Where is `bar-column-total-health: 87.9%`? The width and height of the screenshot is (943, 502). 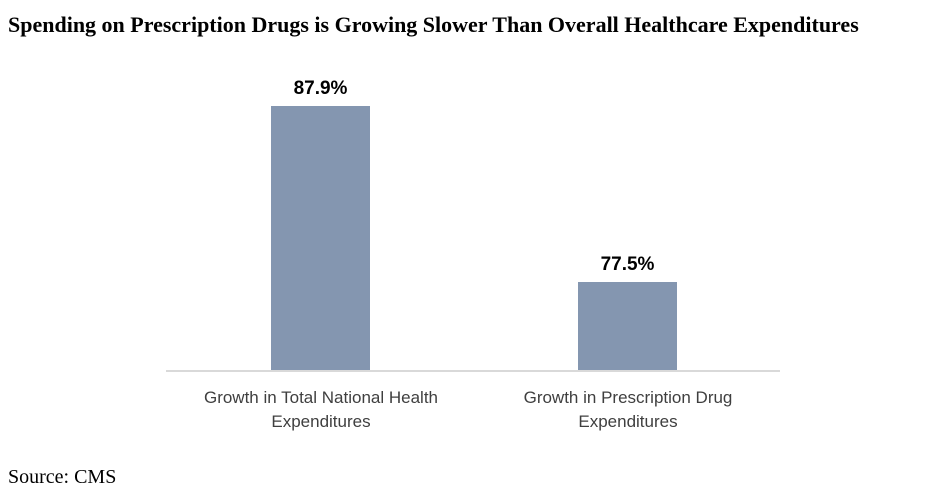
bar-column-total-health: 87.9% is located at coordinates (320, 224).